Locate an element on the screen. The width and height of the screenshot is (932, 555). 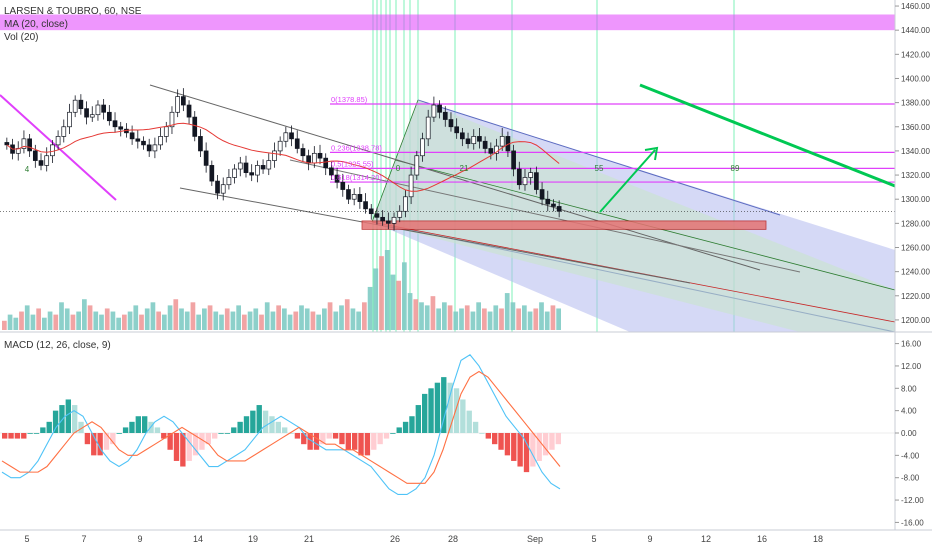
date-tick-label: 9 is located at coordinates (649, 539).